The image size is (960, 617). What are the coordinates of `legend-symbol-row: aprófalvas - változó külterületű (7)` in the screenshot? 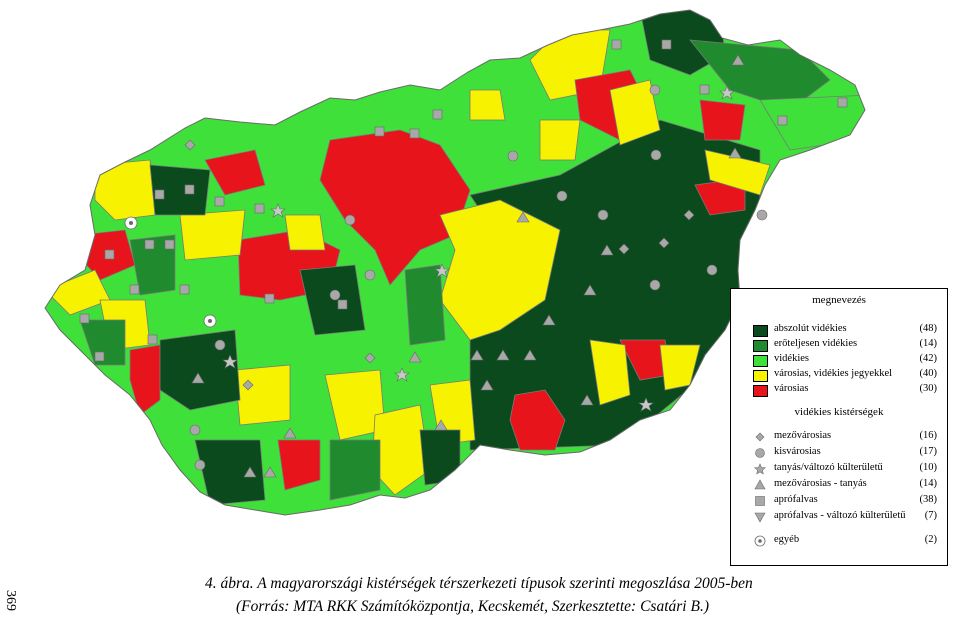 It's located at (839, 517).